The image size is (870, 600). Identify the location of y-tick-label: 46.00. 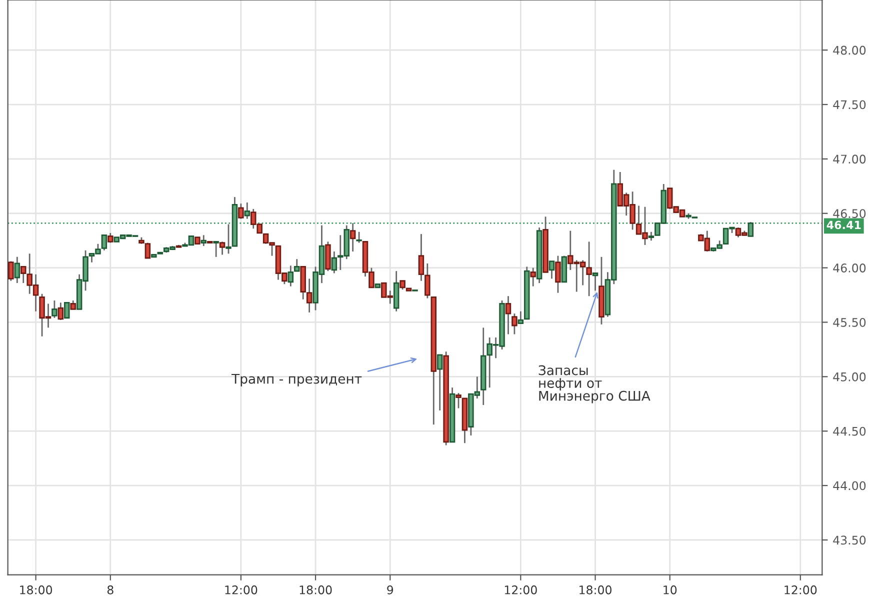
(849, 268).